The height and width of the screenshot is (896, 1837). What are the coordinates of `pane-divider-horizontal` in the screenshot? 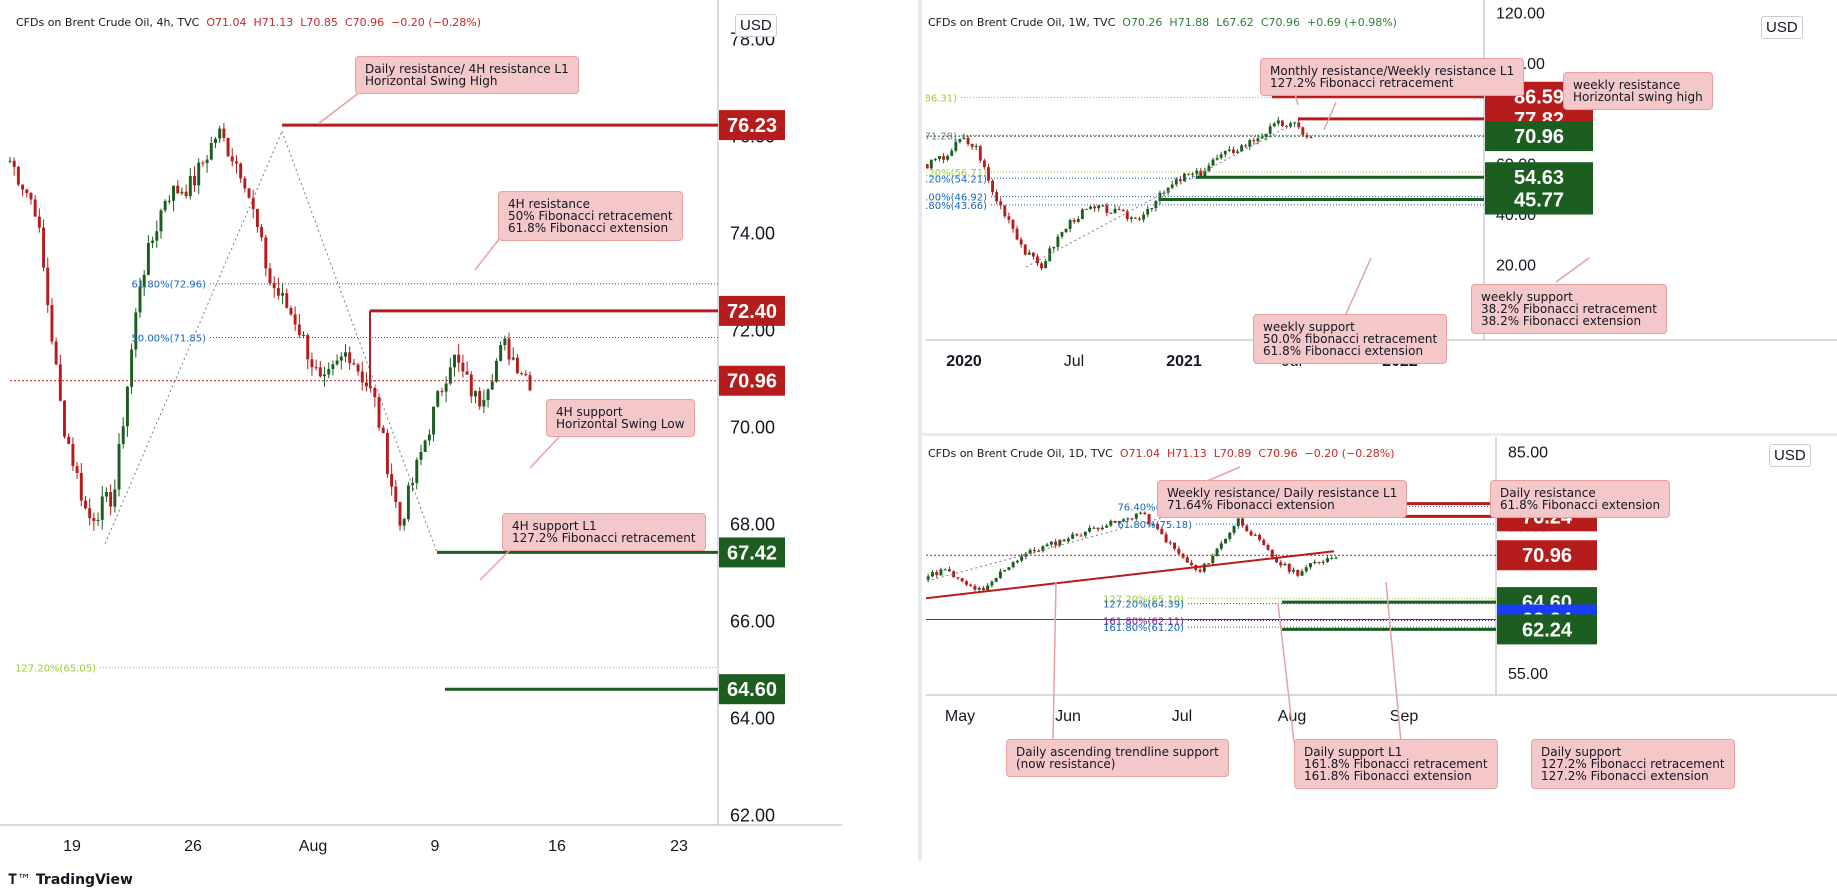 It's located at (1379, 434).